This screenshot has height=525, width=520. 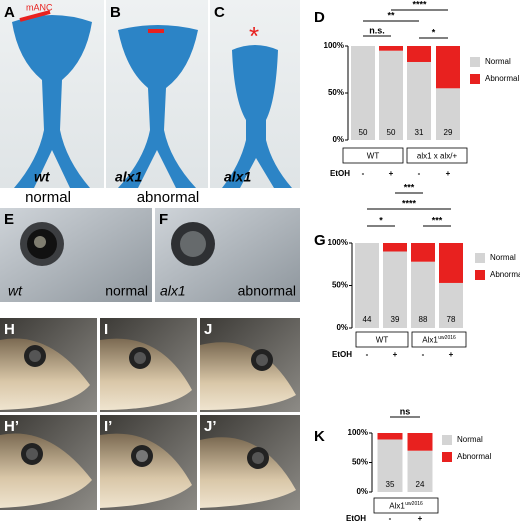 What do you see at coordinates (219, 12) in the screenshot?
I see `panel-letter: C` at bounding box center [219, 12].